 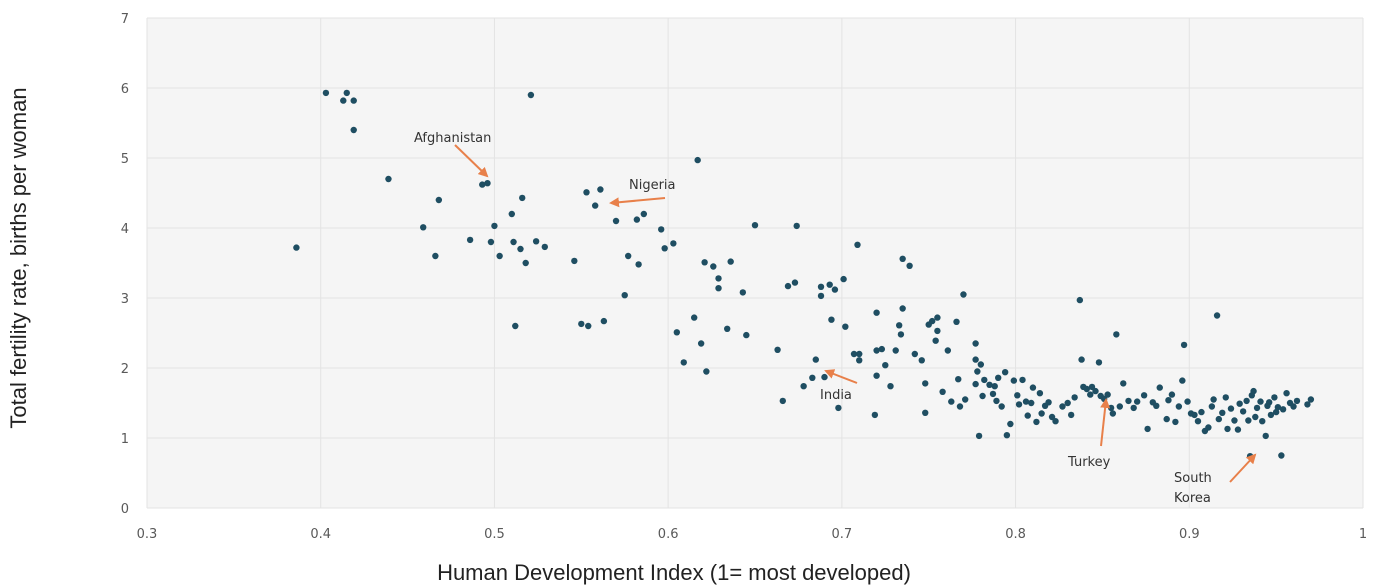 What do you see at coordinates (652, 185) in the screenshot?
I see `annotation-nigeria: Nigeria` at bounding box center [652, 185].